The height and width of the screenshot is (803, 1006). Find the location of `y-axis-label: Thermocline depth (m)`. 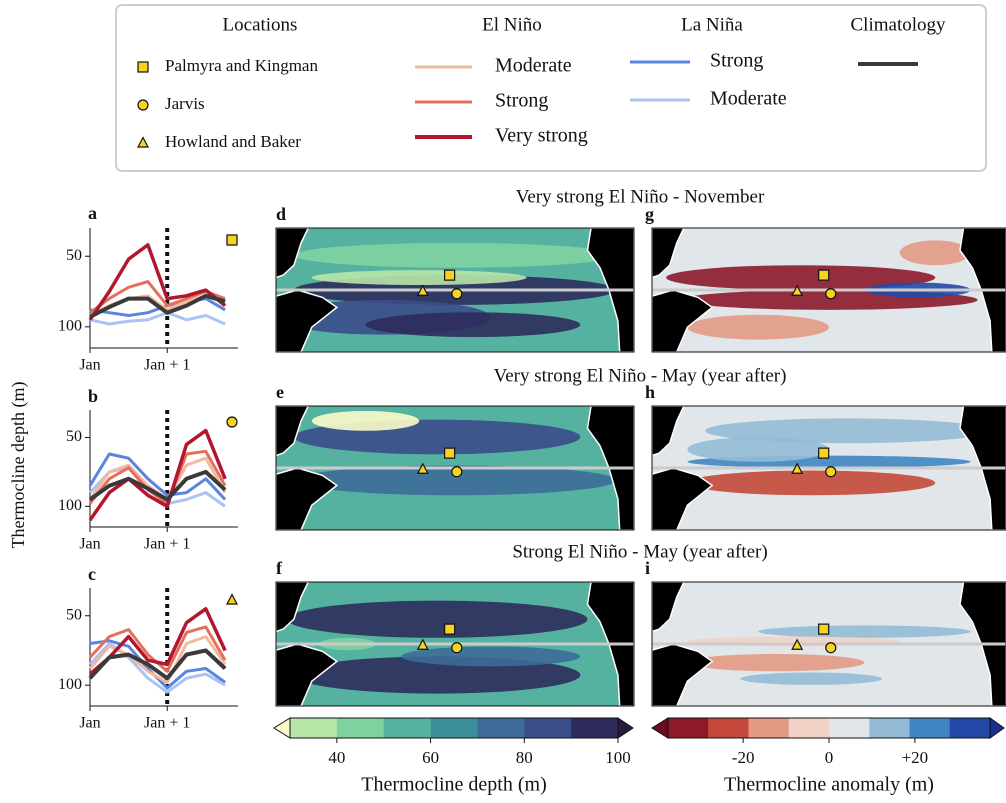

y-axis-label: Thermocline depth (m) is located at coordinates (18, 465).